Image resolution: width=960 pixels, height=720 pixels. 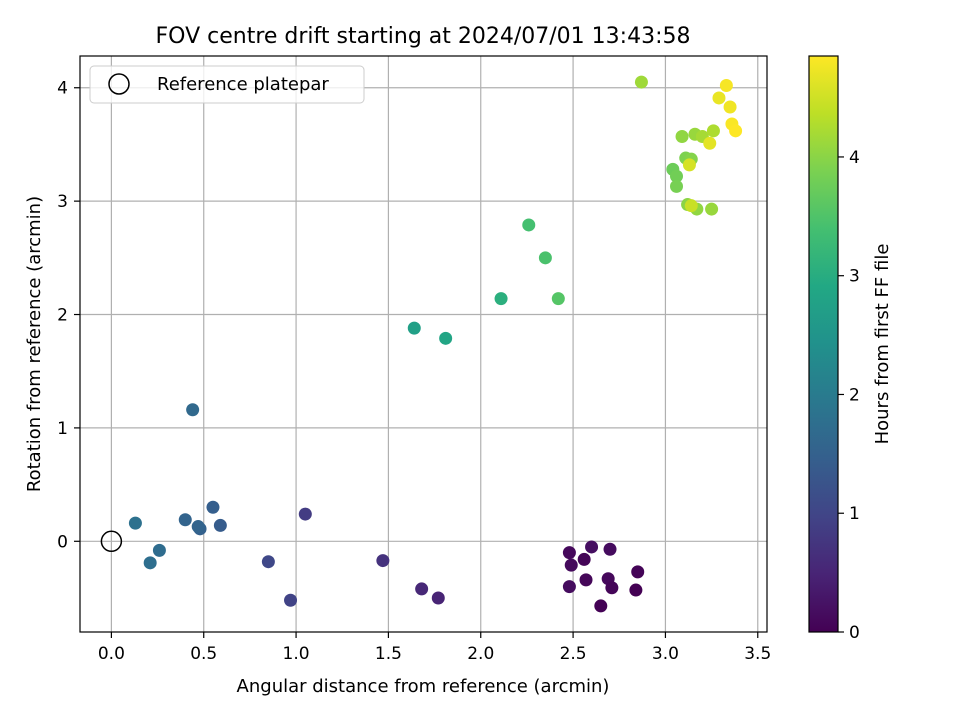 What do you see at coordinates (423, 686) in the screenshot?
I see `x-axis-label: Angular distance from reference (arcmin)` at bounding box center [423, 686].